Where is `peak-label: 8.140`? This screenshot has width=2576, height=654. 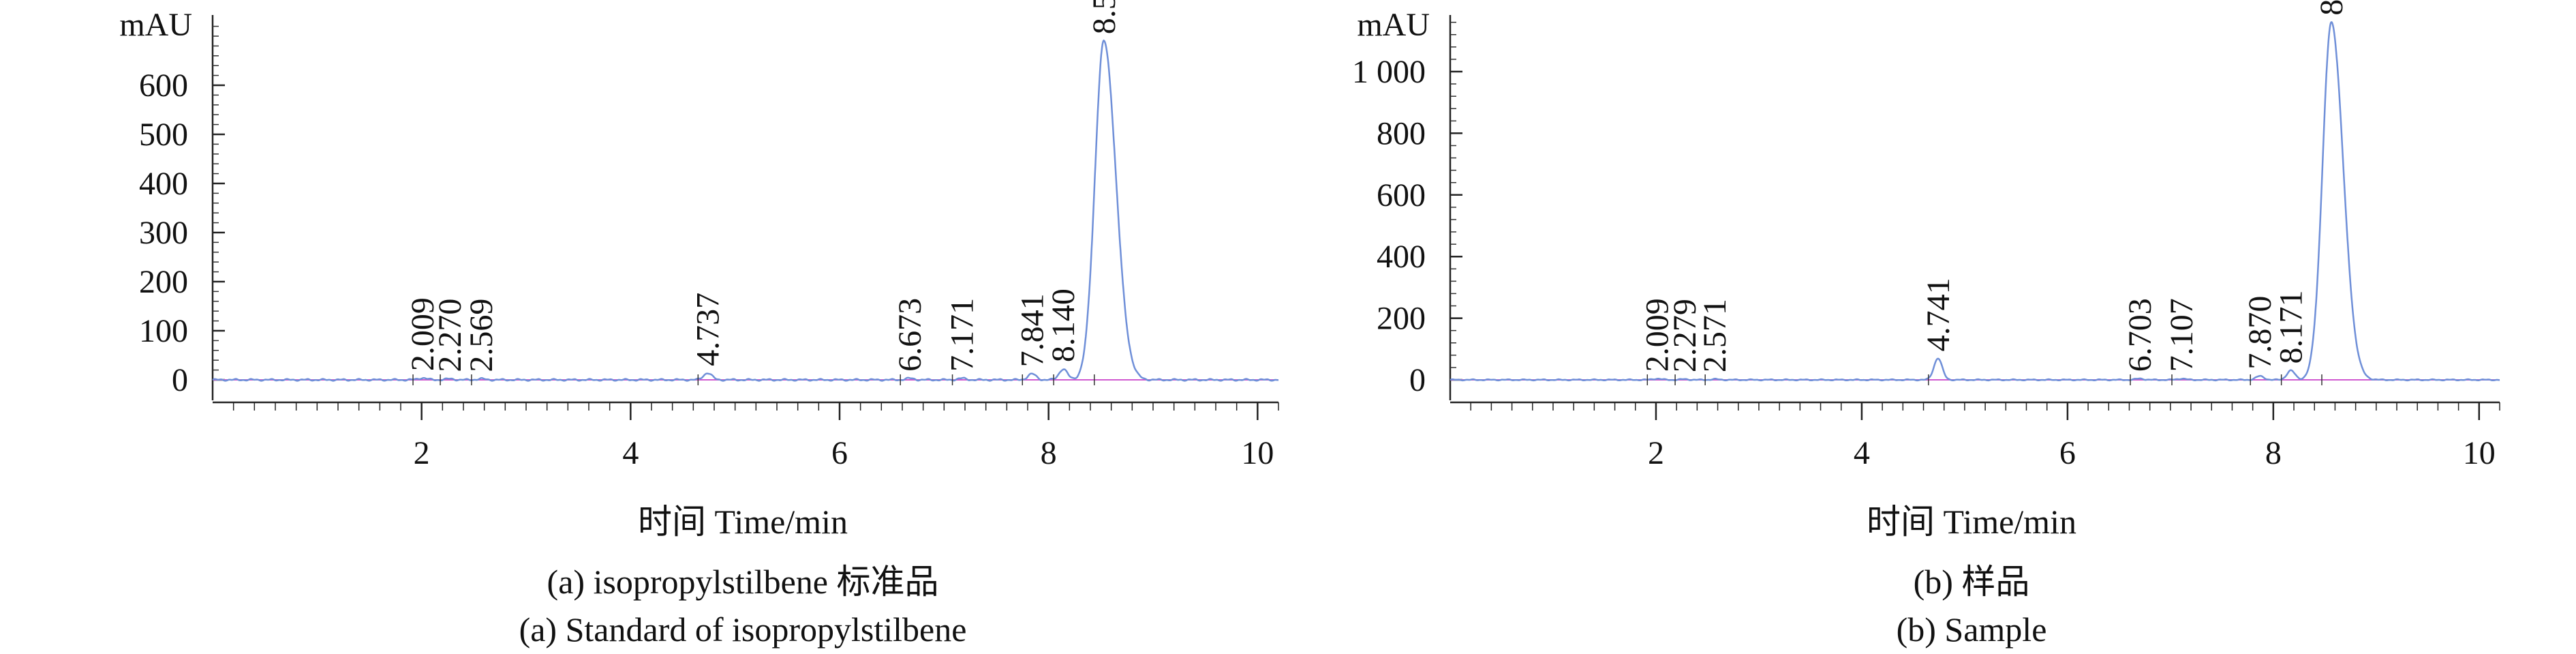 peak-label: 8.140 is located at coordinates (1063, 325).